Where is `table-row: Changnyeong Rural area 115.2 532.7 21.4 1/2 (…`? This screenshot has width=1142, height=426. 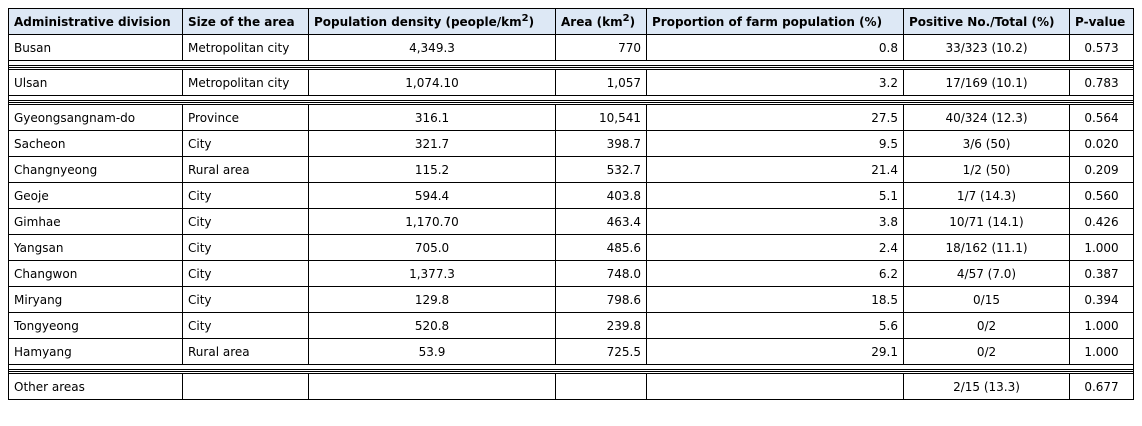
table-row: Changnyeong Rural area 115.2 532.7 21.4 1/2 (… is located at coordinates (571, 169).